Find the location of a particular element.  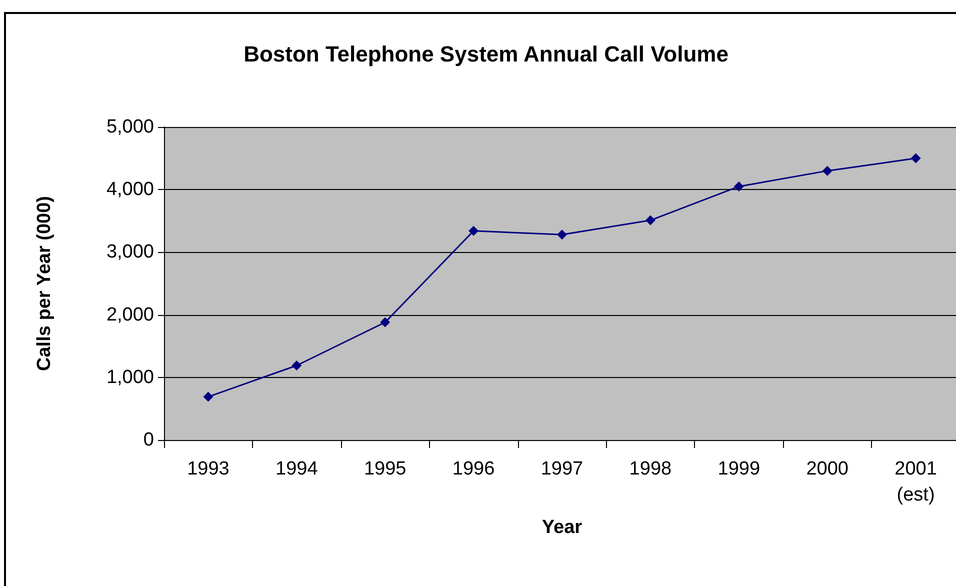

y-tick-label: 5,000 is located at coordinates (130, 127).